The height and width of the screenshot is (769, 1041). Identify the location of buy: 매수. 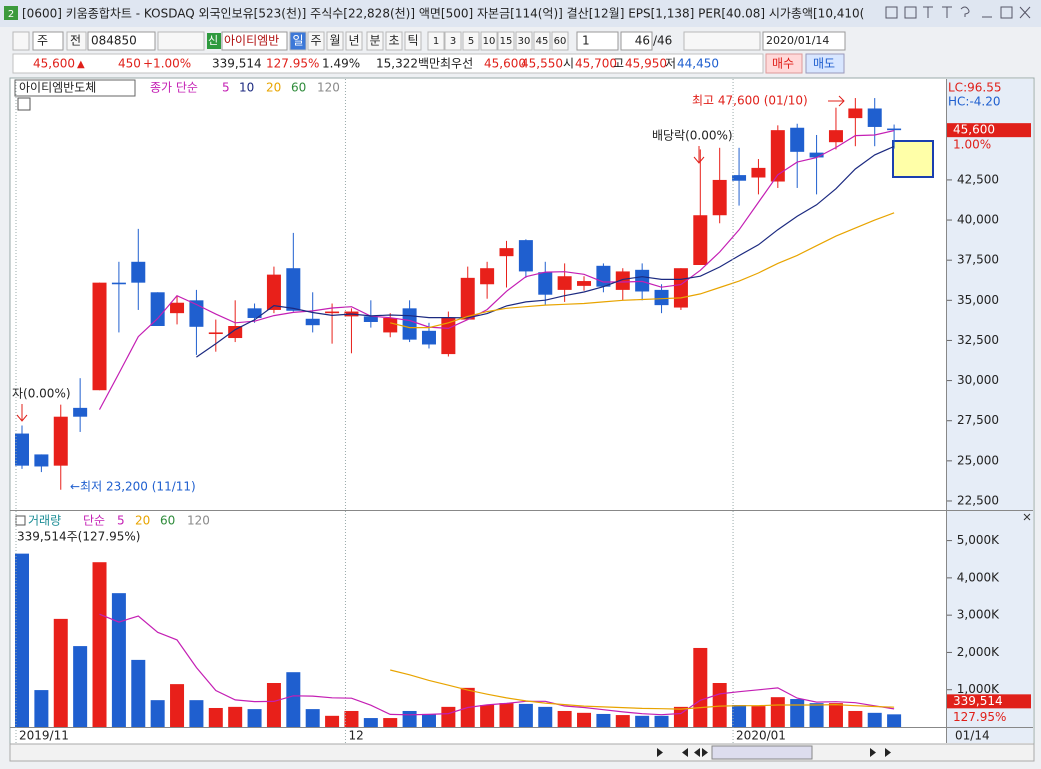
(783, 64).